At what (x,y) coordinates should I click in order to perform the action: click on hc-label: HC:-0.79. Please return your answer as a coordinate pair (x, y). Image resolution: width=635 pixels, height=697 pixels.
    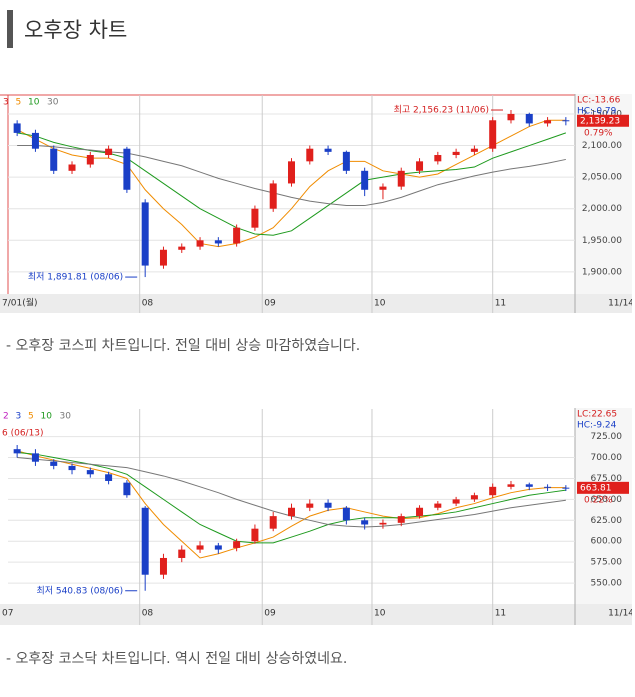
    Looking at the image, I should click on (597, 112).